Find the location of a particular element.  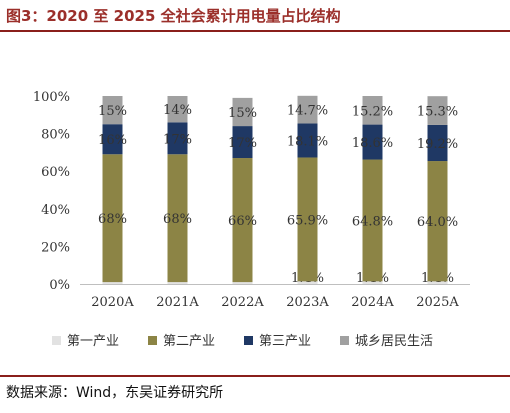

data-label: 19.2% is located at coordinates (437, 144).